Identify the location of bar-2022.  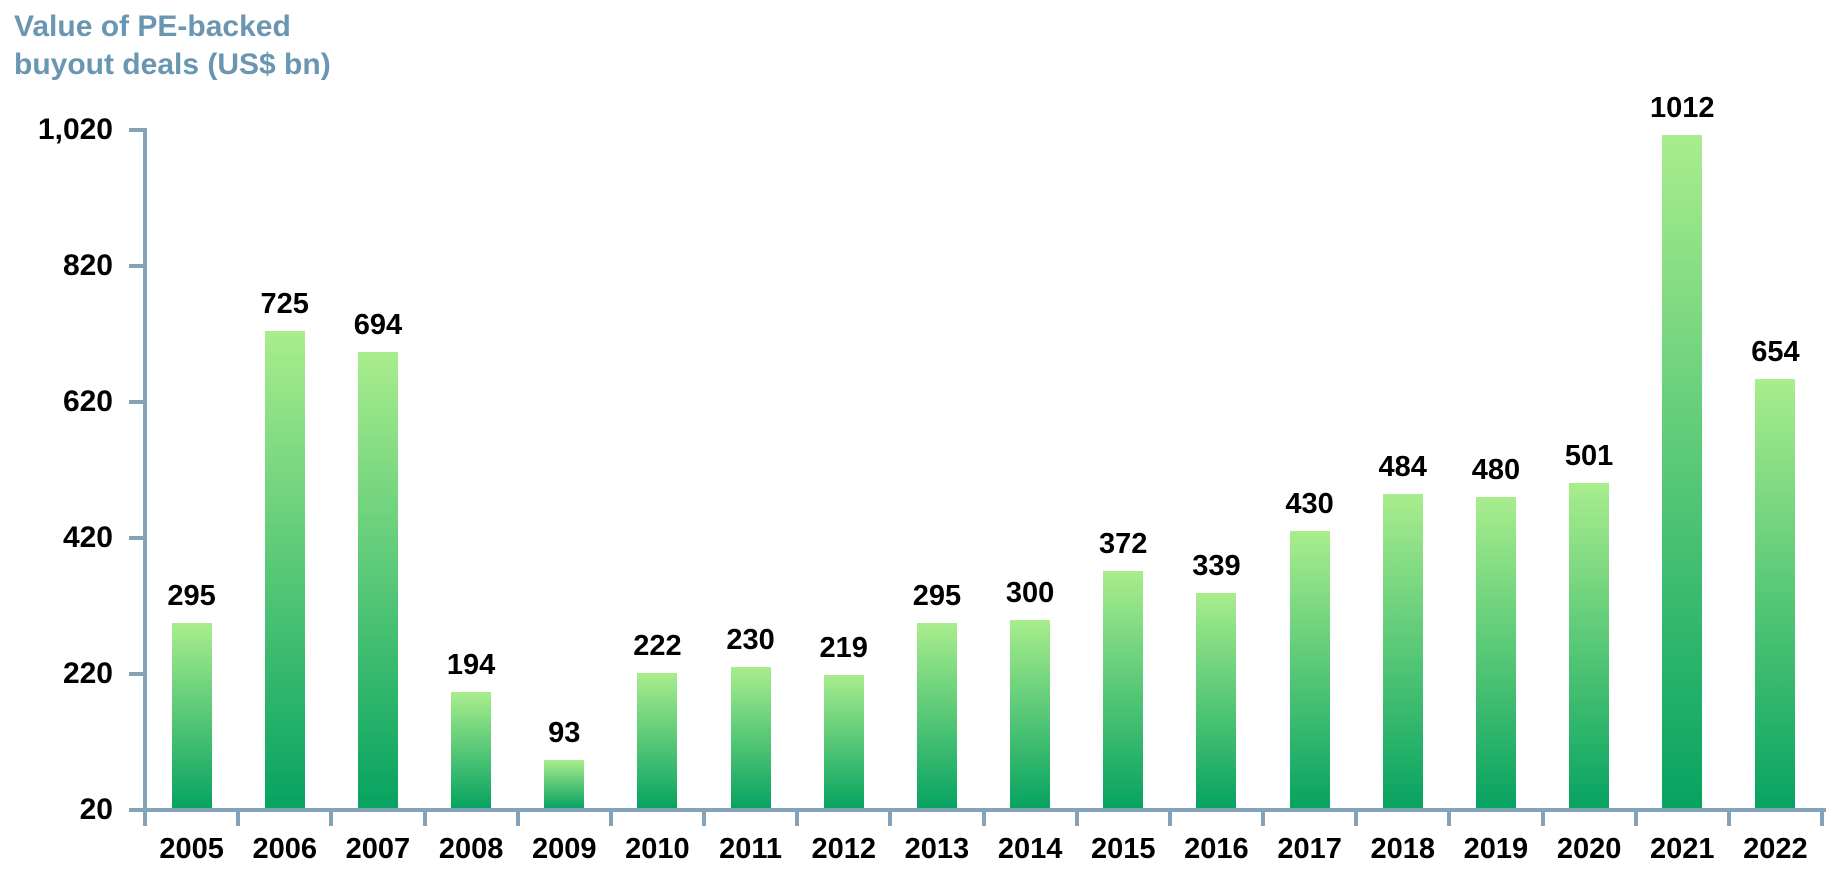
(1775, 593).